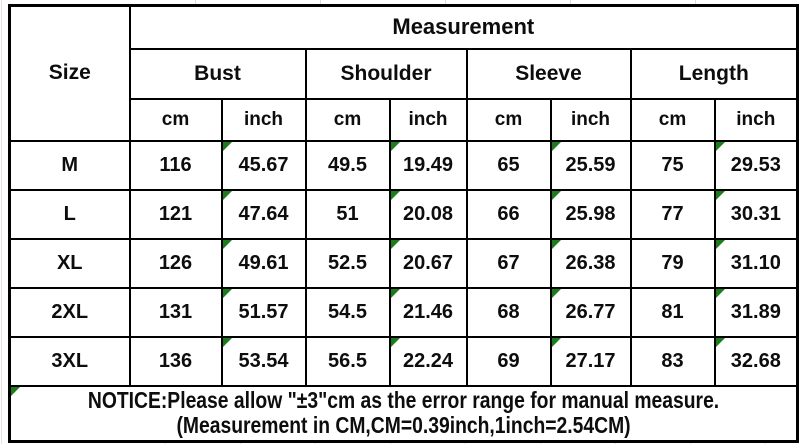  What do you see at coordinates (428, 263) in the screenshot?
I see `inch-value-cell: 20.67` at bounding box center [428, 263].